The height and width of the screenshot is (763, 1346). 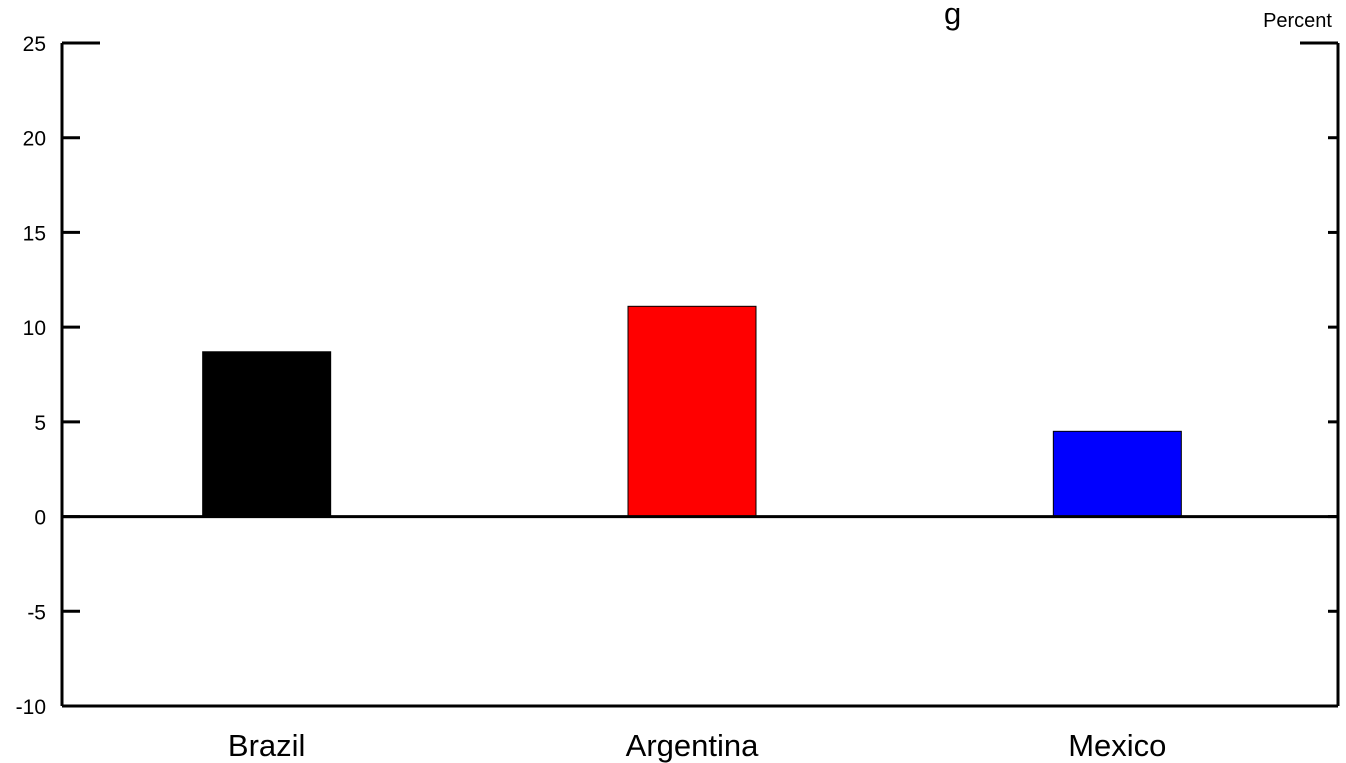 I want to click on y-tick-label: 25, so click(x=34, y=44).